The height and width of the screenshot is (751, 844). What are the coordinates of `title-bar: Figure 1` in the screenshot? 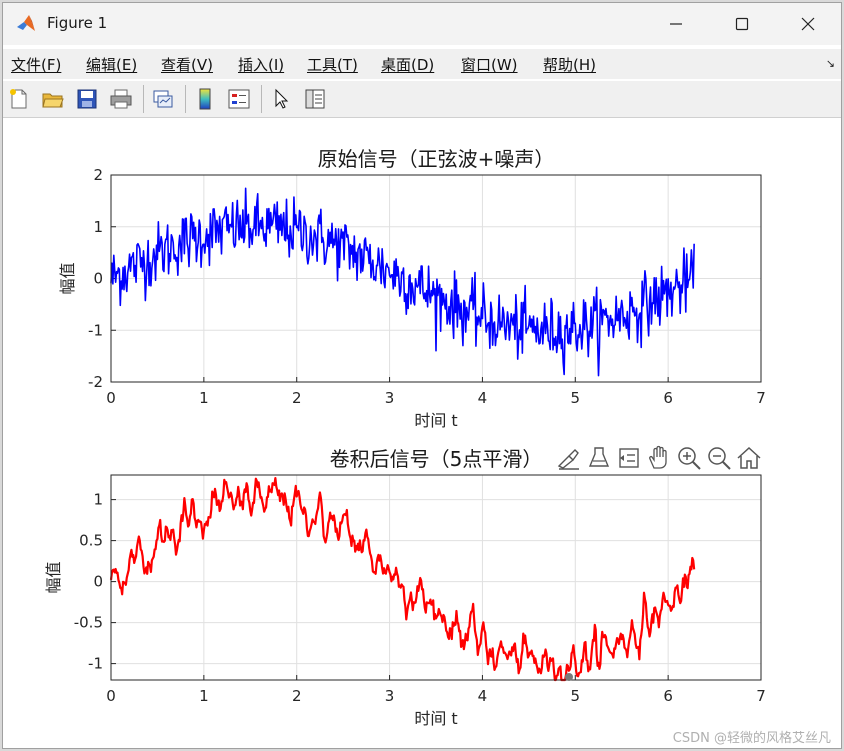 It's located at (422, 24).